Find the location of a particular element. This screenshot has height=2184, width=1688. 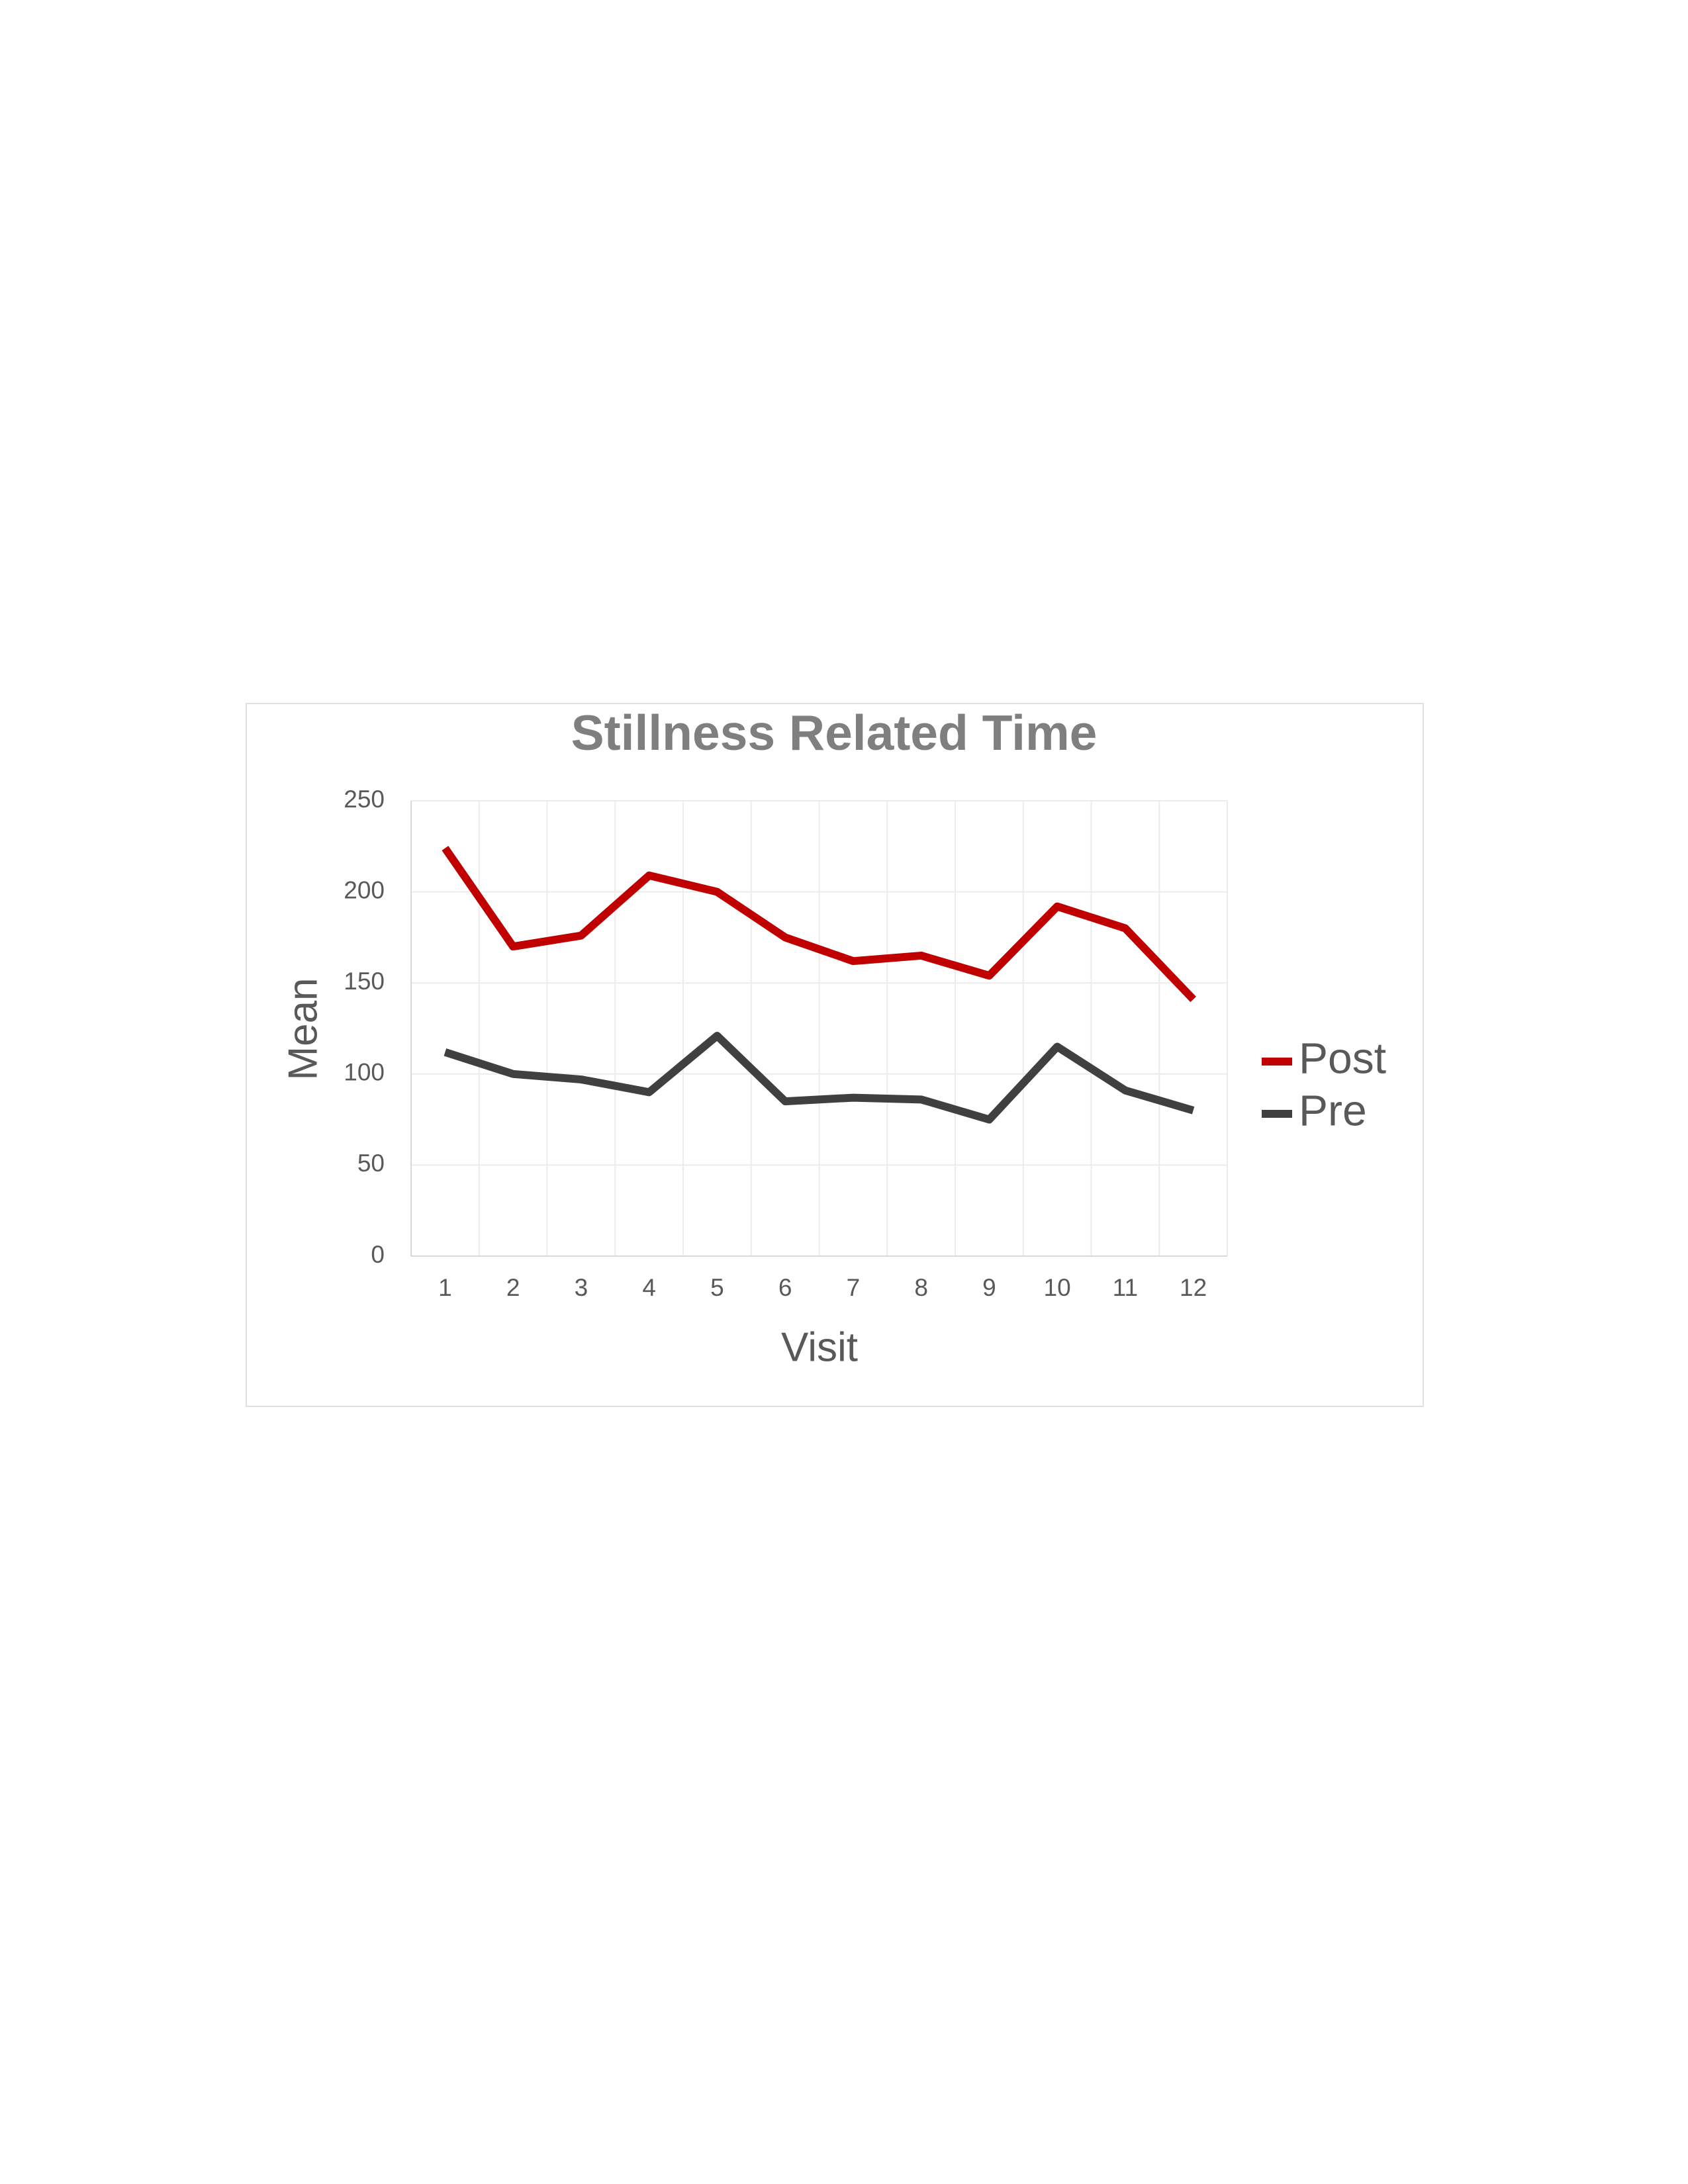

x-axis-label: Visit is located at coordinates (819, 1347).